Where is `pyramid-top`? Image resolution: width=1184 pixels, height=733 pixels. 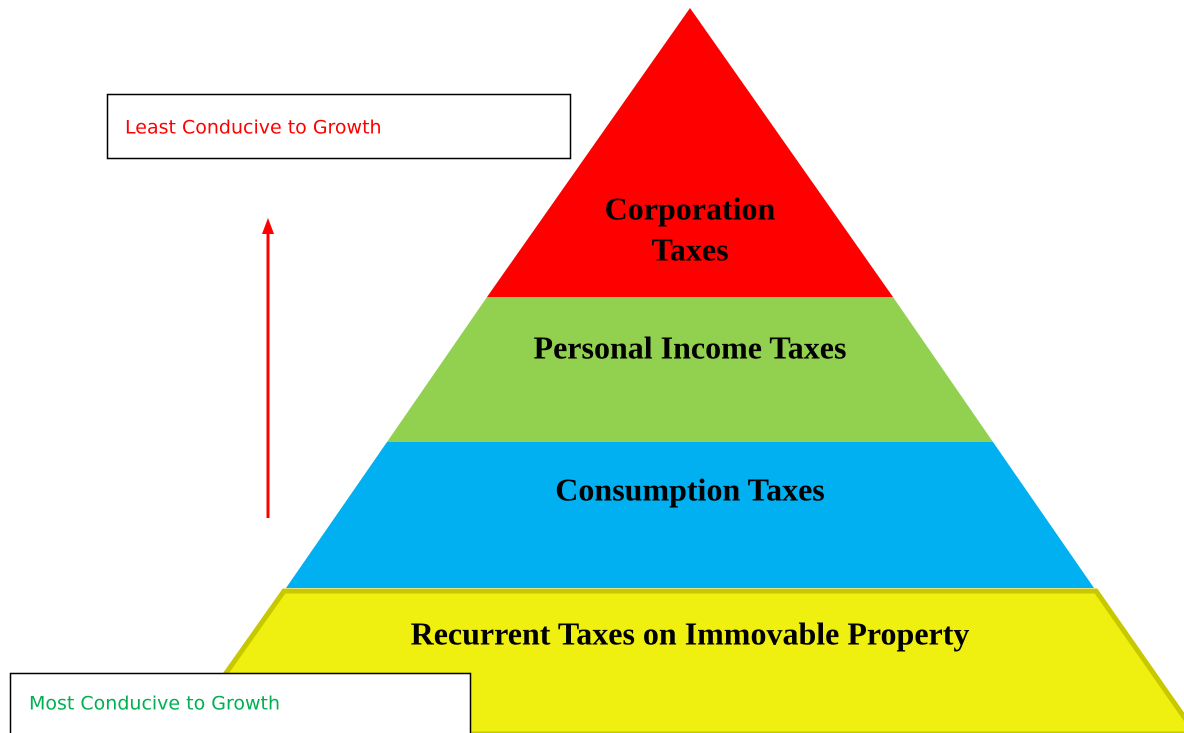 pyramid-top is located at coordinates (690, 152).